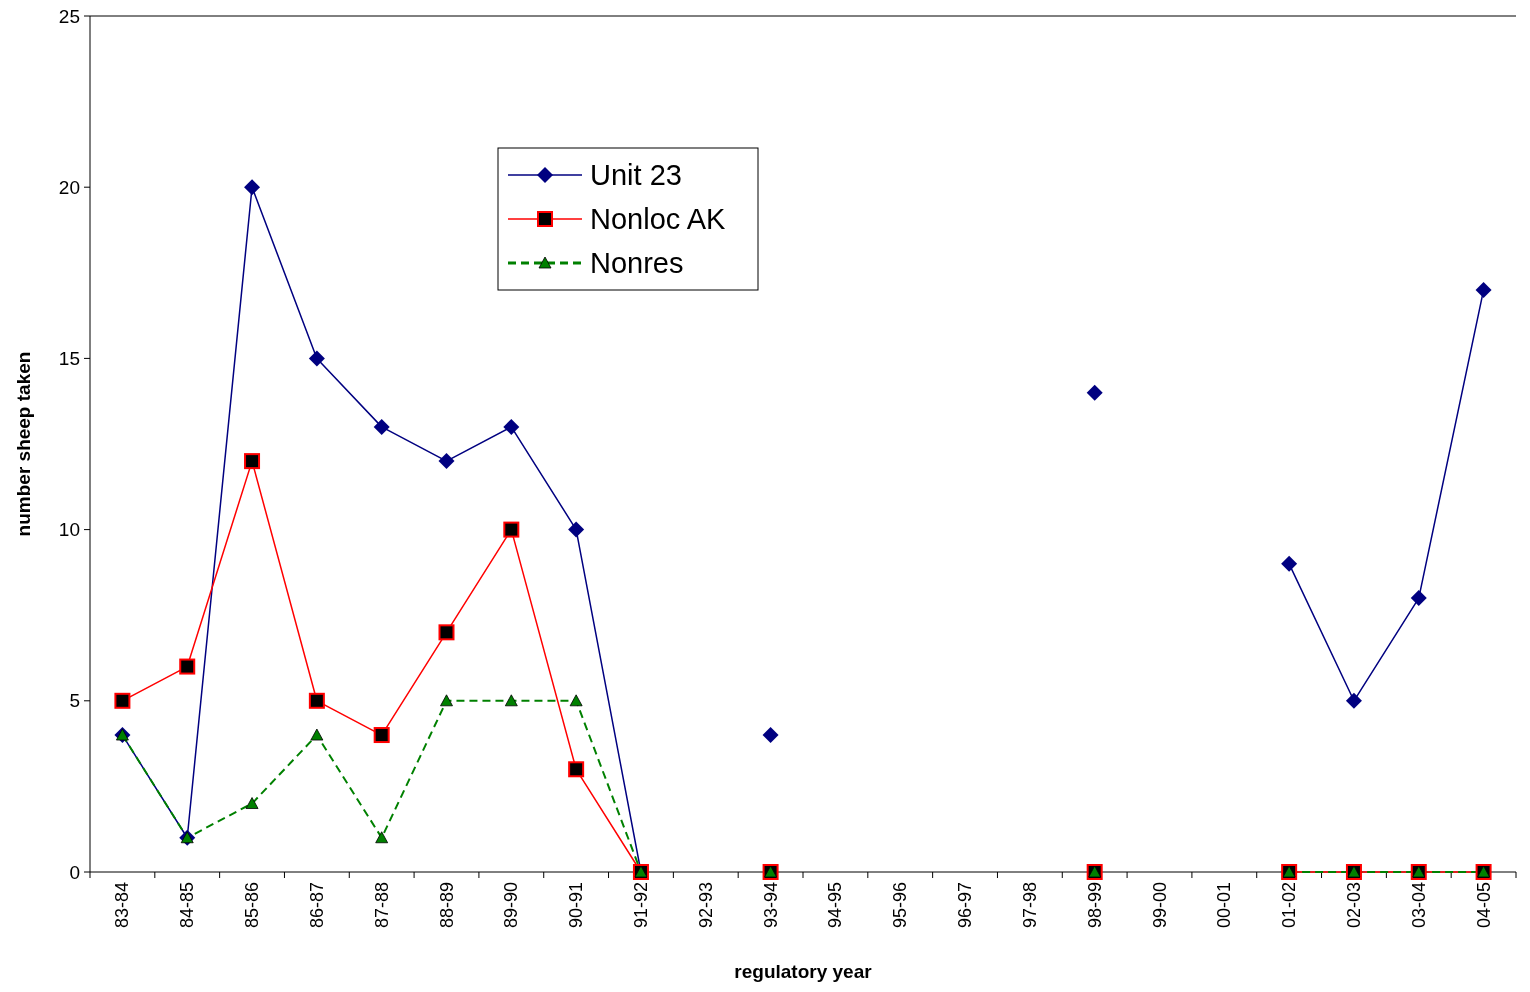  I want to click on x-tick-label: 03-04, so click(1418, 905).